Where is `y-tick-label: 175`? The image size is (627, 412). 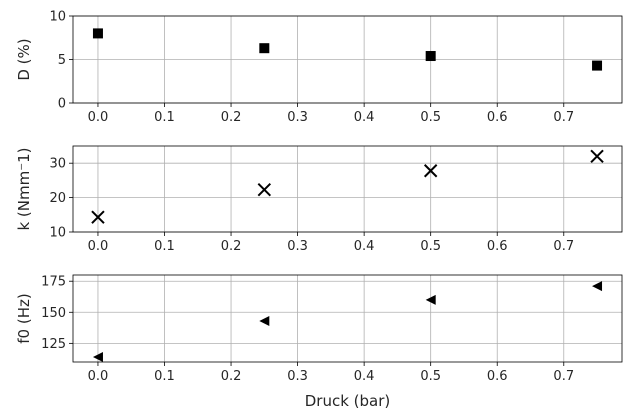 y-tick-label: 175 is located at coordinates (53, 282).